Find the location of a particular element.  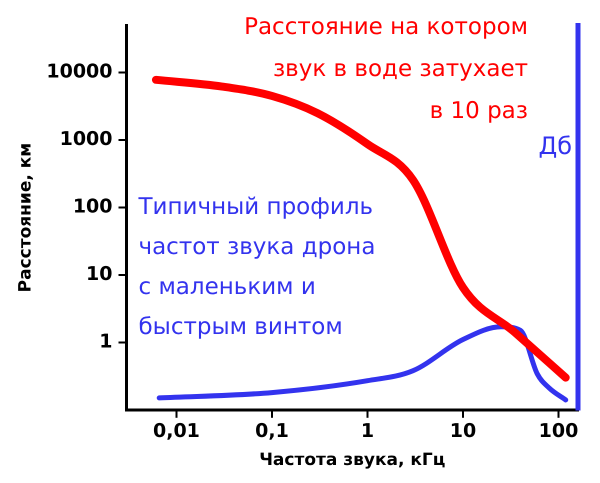

x-tick-label: 10 is located at coordinates (463, 431).